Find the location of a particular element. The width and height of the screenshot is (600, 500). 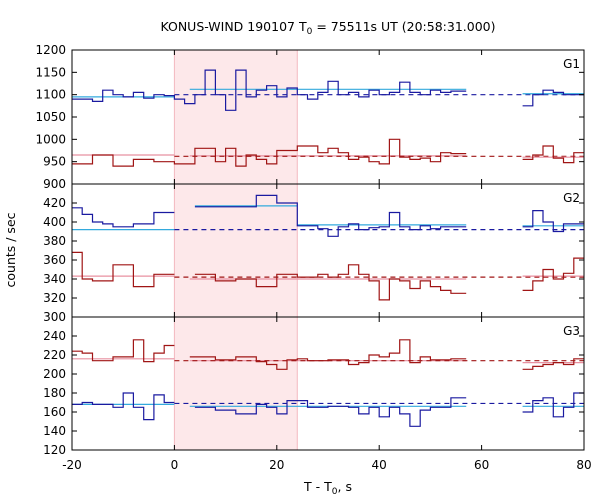

panel-g3-ytick-label-240: 240 is located at coordinates (54, 336).